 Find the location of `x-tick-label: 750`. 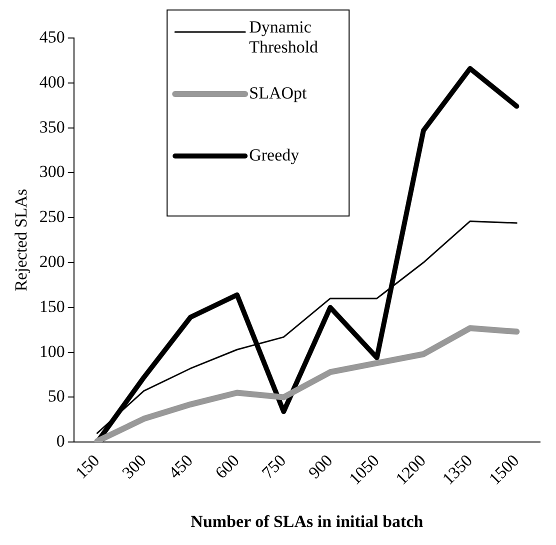

x-tick-label: 750 is located at coordinates (274, 466).